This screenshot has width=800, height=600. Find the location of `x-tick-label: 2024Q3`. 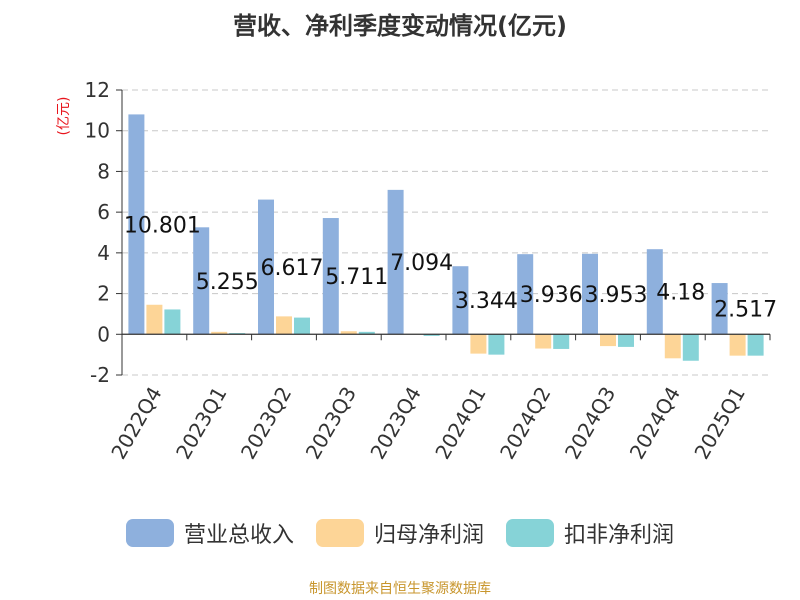

x-tick-label: 2024Q3 is located at coordinates (590, 423).